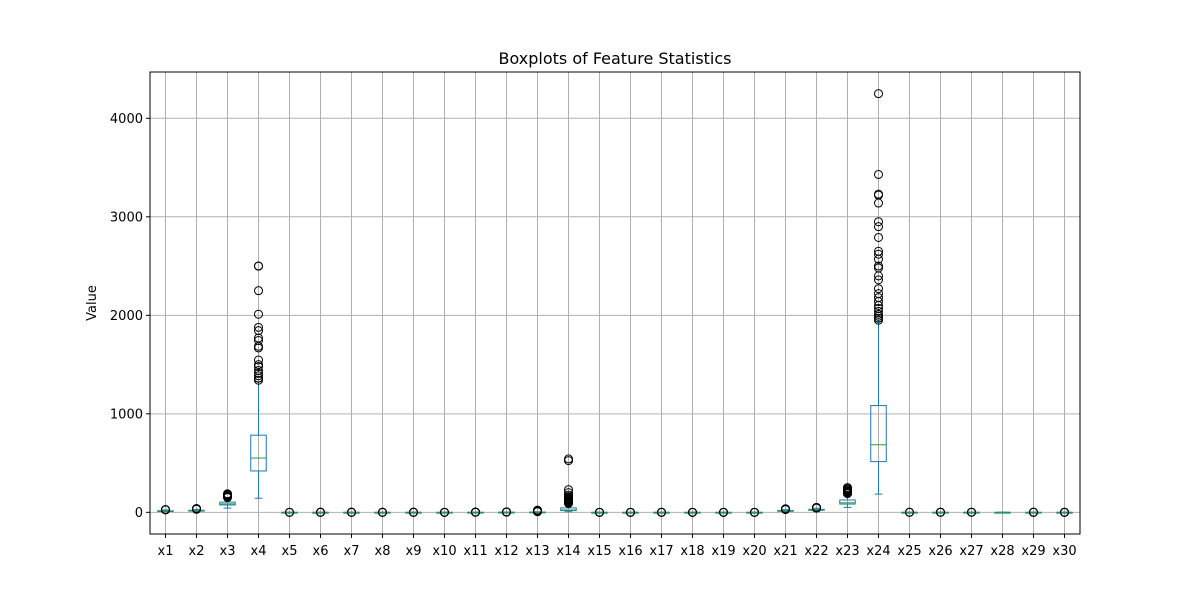 This screenshot has width=1200, height=600. What do you see at coordinates (475, 551) in the screenshot?
I see `x-tick-label: x11` at bounding box center [475, 551].